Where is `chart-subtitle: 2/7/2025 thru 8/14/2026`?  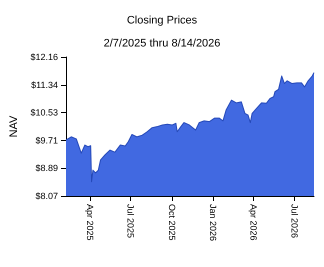 chart-subtitle: 2/7/2025 thru 8/14/2026 is located at coordinates (162, 44).